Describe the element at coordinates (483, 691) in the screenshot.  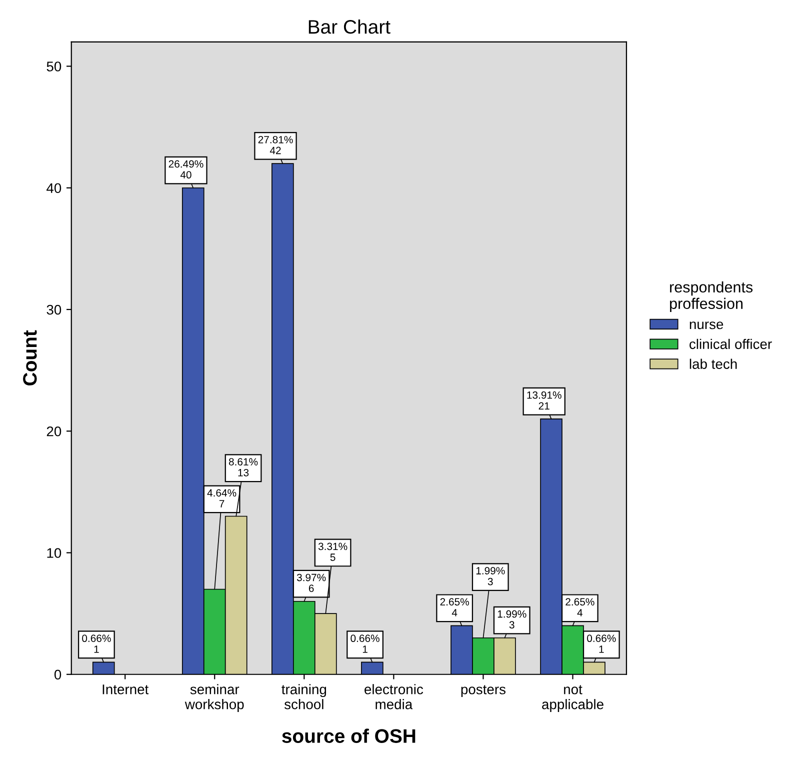
I see `x-tick-label: posters` at that location.